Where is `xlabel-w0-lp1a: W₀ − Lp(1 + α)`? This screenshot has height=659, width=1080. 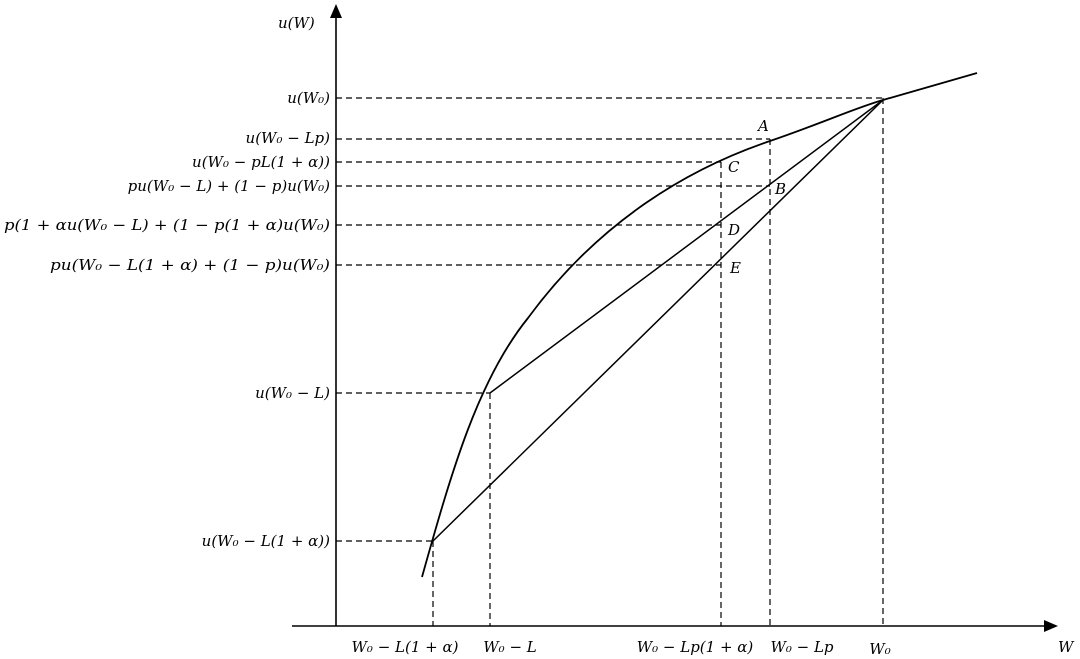
xlabel-w0-lp1a: W₀ − Lp(1 + α) is located at coordinates (695, 647).